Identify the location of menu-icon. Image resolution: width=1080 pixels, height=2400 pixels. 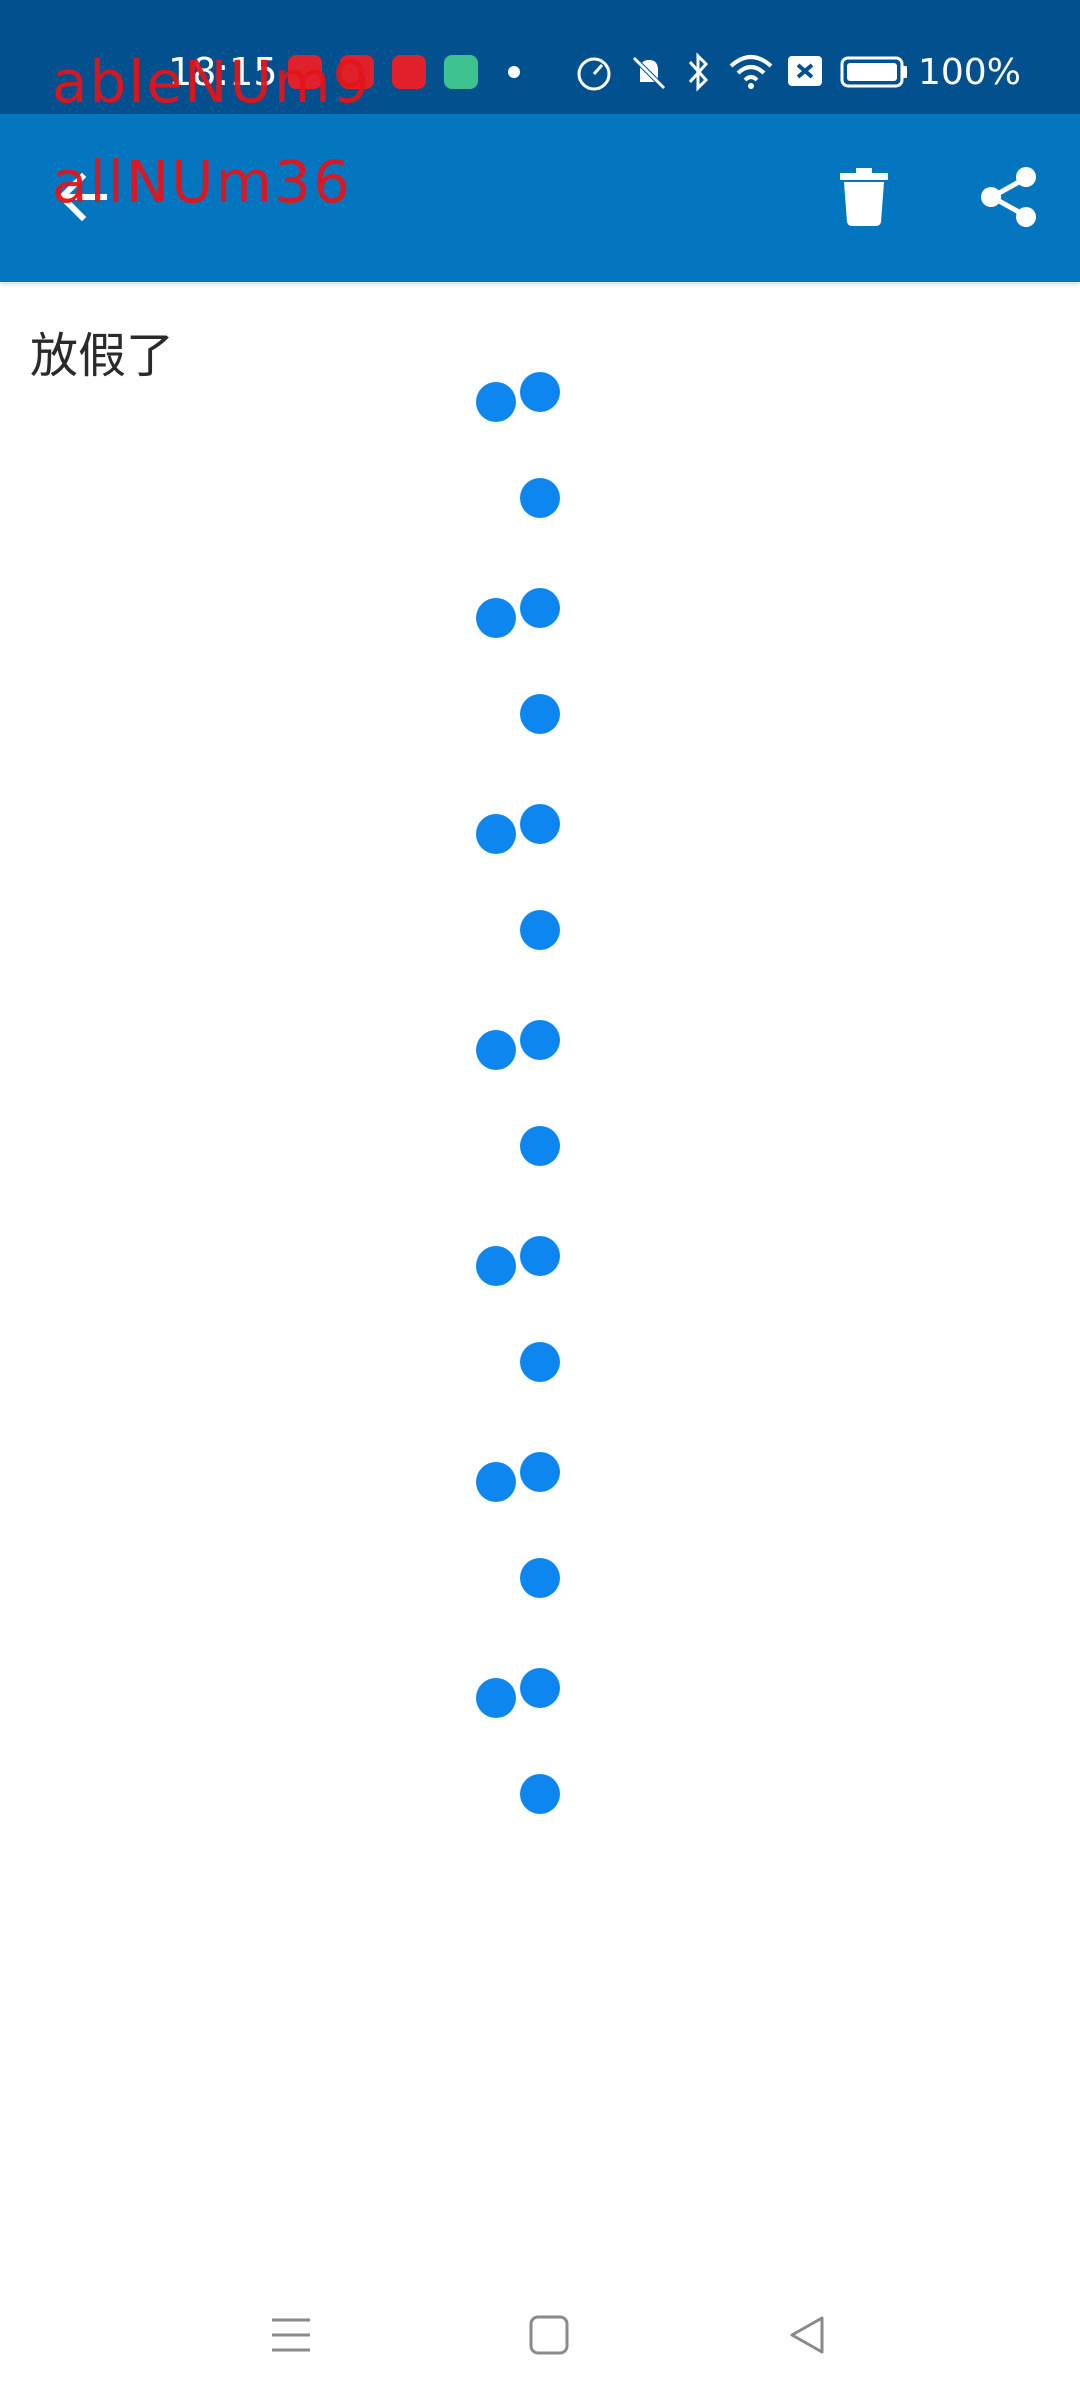
(291, 2335).